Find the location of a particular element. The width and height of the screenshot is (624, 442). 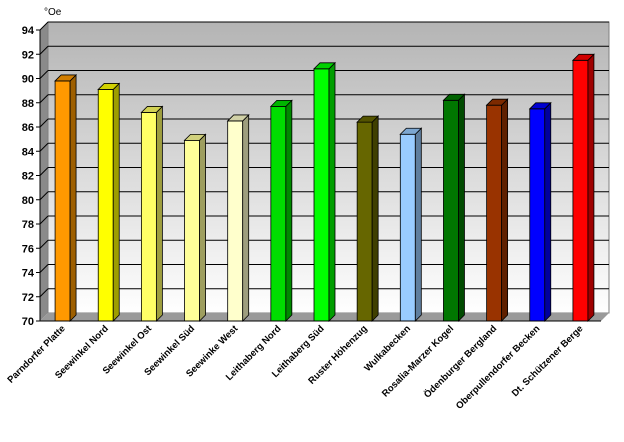

y-tick-label: 80 is located at coordinates (28, 201).